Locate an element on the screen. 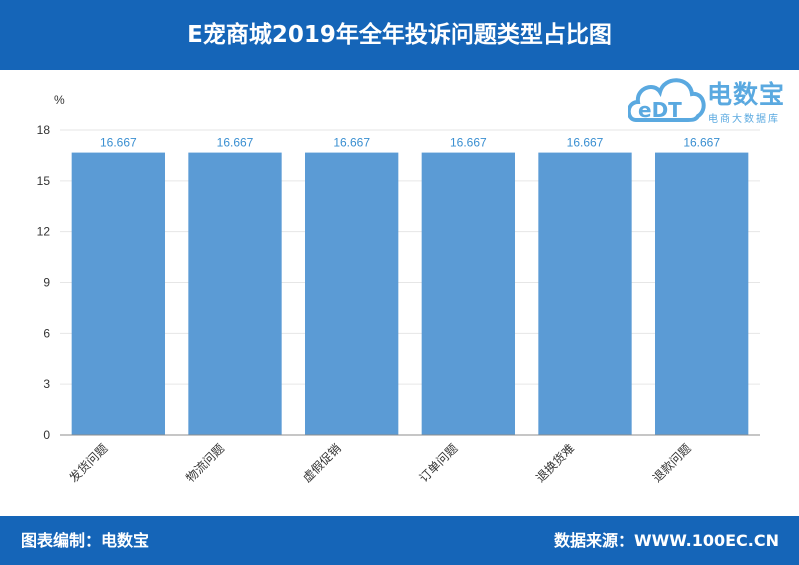  data-source: 数据来源：WWW.100EC.CN is located at coordinates (666, 540).